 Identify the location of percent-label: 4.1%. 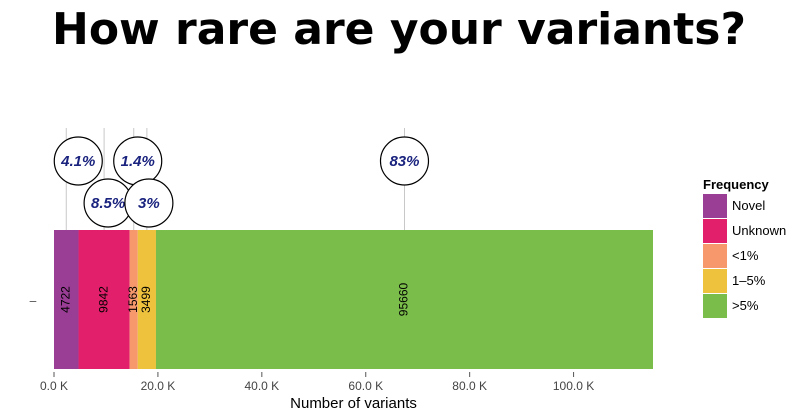
(77, 161).